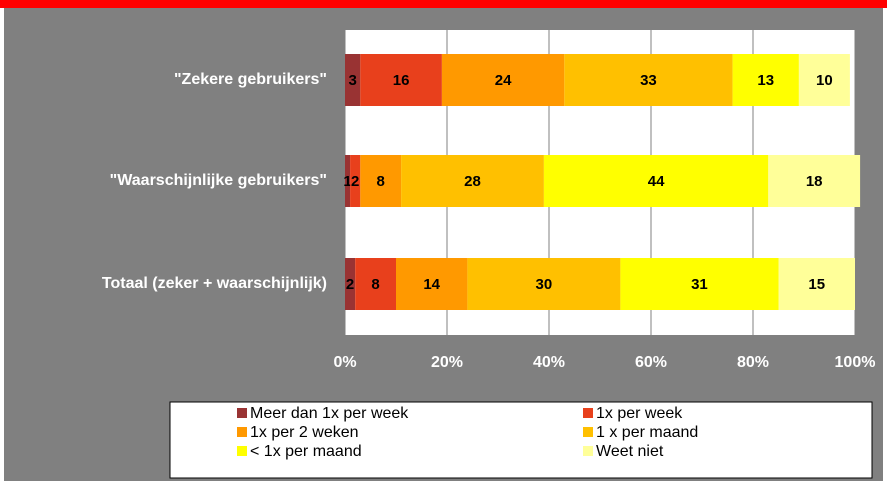  What do you see at coordinates (855, 362) in the screenshot?
I see `x-tick-label: 100%` at bounding box center [855, 362].